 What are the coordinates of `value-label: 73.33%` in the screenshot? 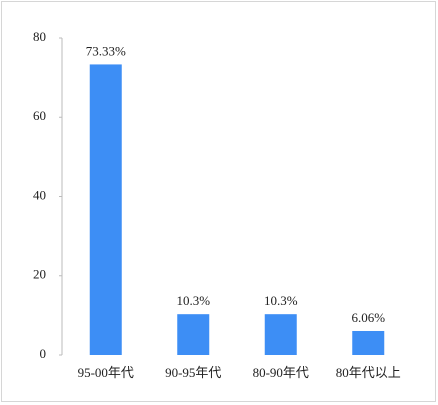 It's located at (106, 50).